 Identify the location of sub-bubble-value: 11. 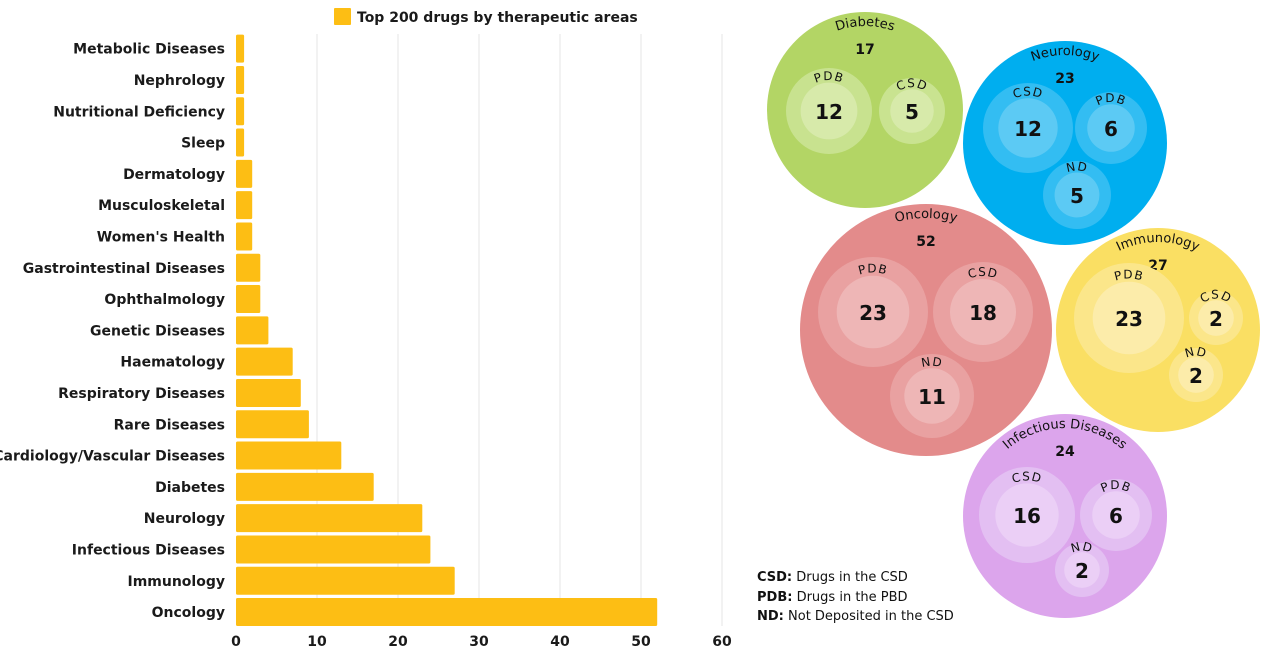
(932, 397).